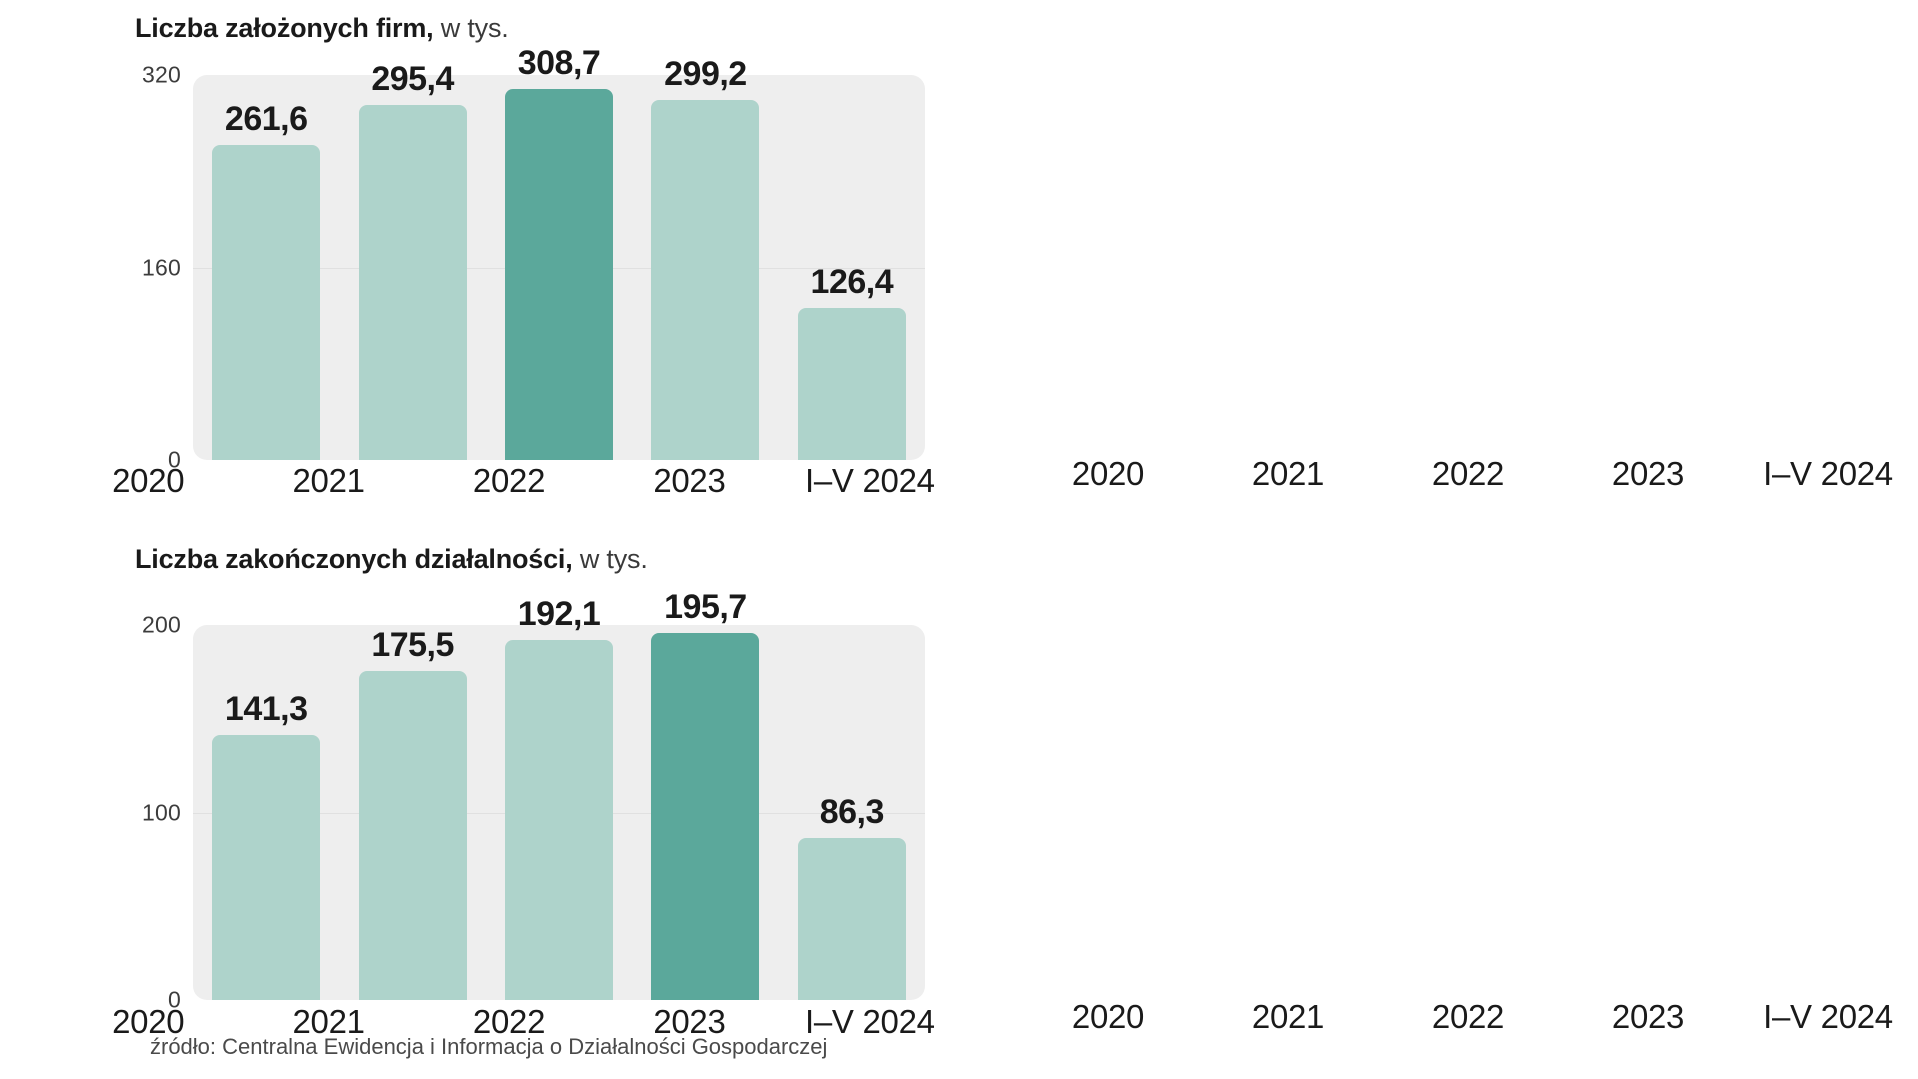 Image resolution: width=1918 pixels, height=1079 pixels. I want to click on bar-slot: 308,7, so click(559, 252).